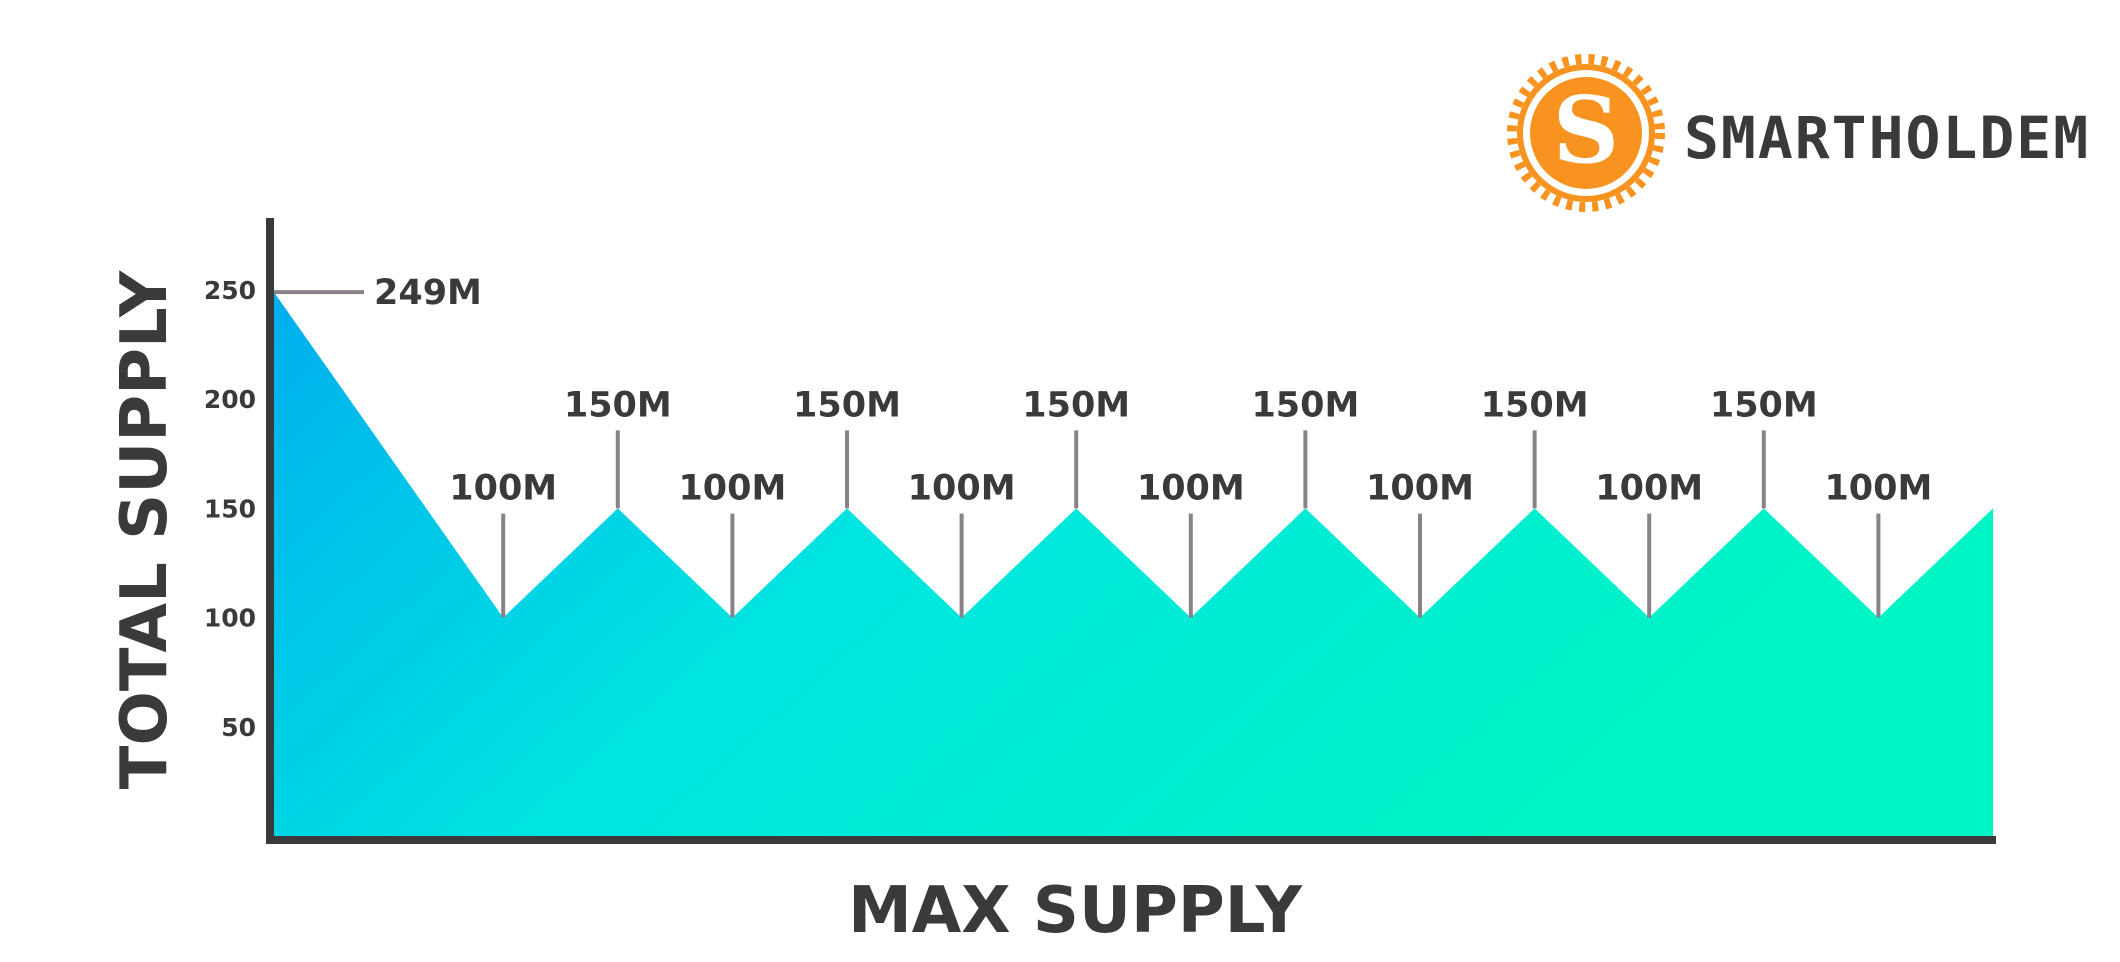 The height and width of the screenshot is (962, 2120). What do you see at coordinates (847, 405) in the screenshot?
I see `data-label-4: 150M` at bounding box center [847, 405].